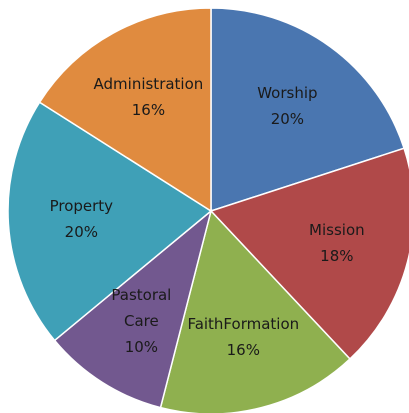  What do you see at coordinates (81, 219) in the screenshot?
I see `slice-label: Property 20%` at bounding box center [81, 219].